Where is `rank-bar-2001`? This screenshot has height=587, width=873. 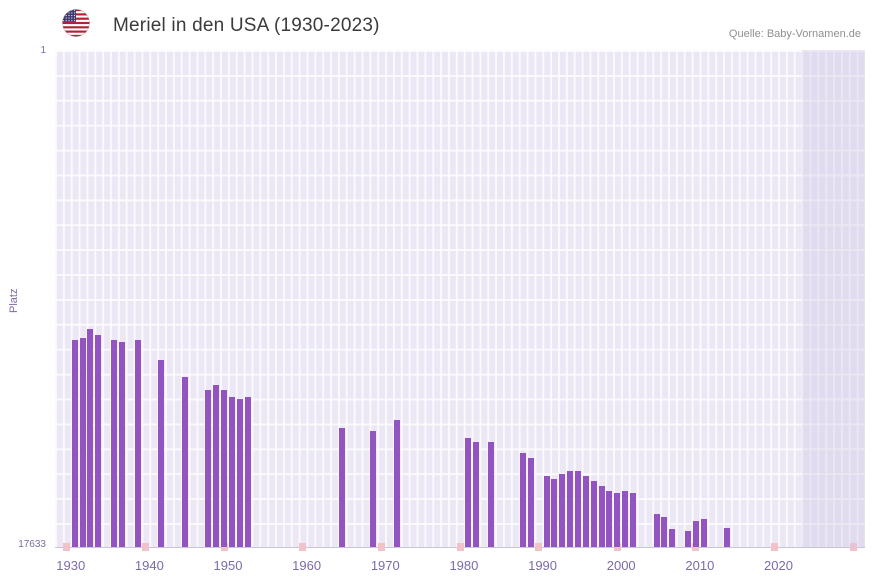 rank-bar-2001 is located at coordinates (633, 520).